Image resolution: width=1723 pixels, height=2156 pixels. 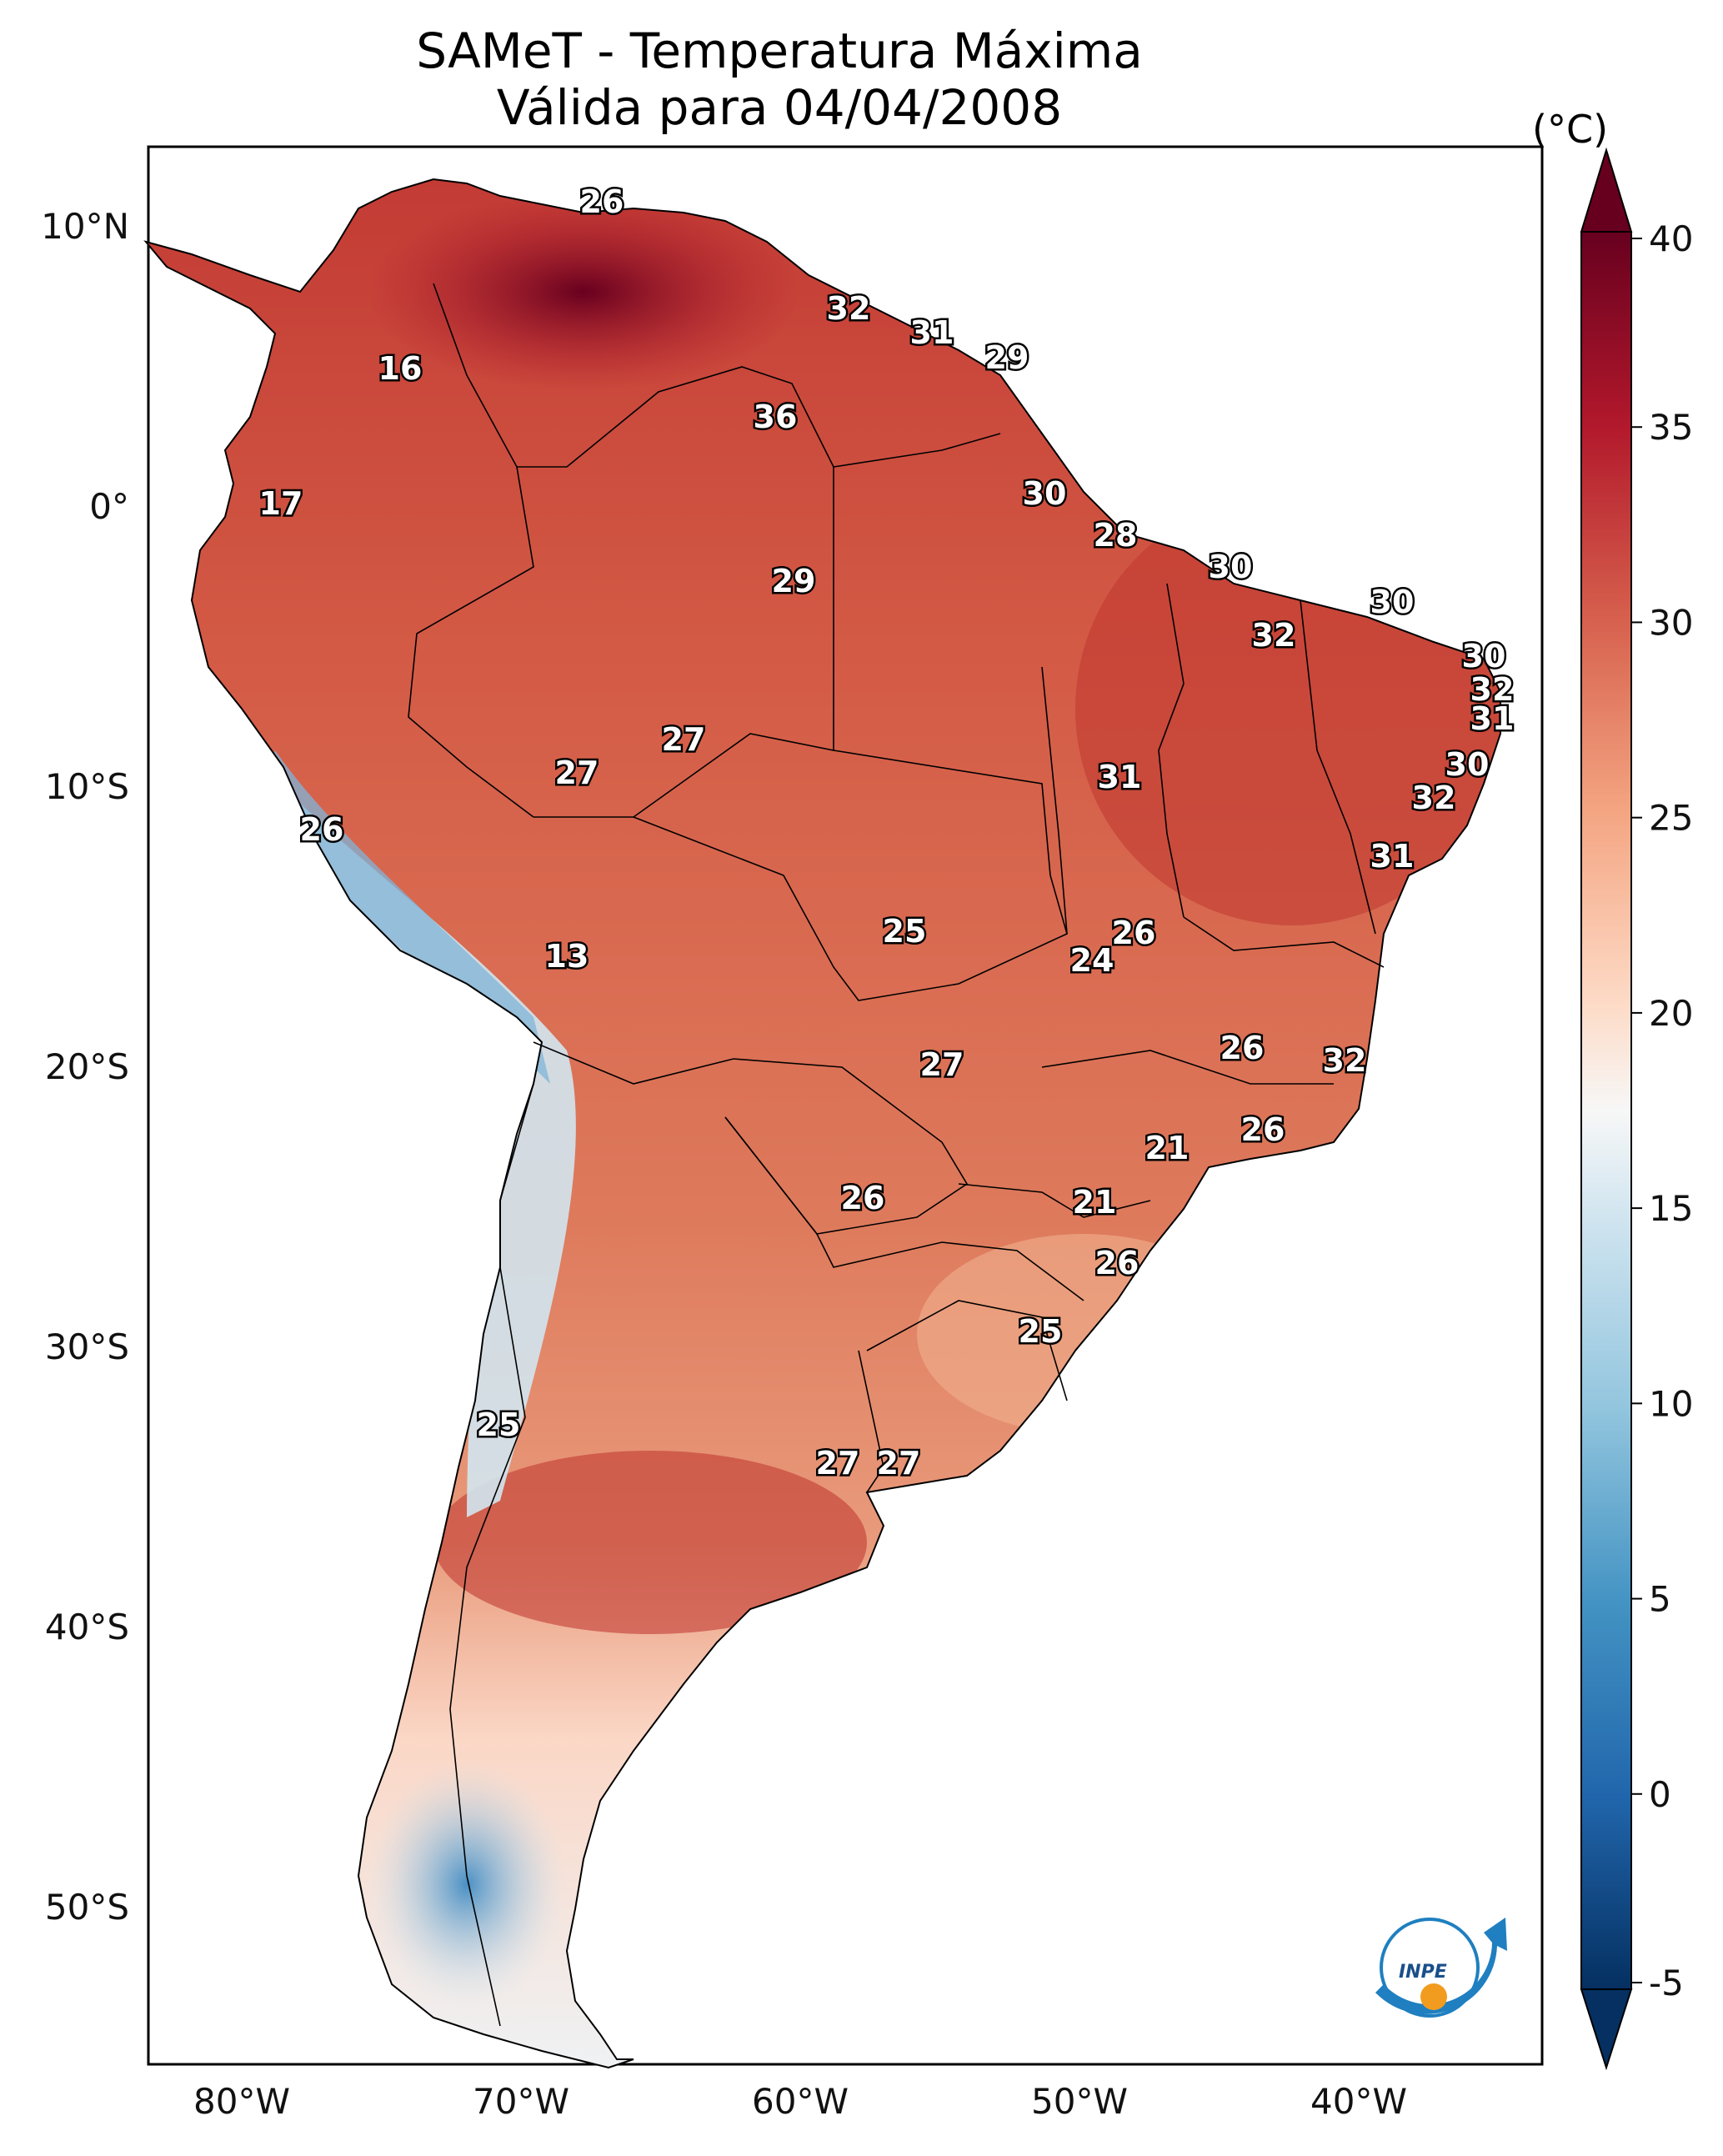 I want to click on inpe-logo: INPE, so click(x=1441, y=1968).